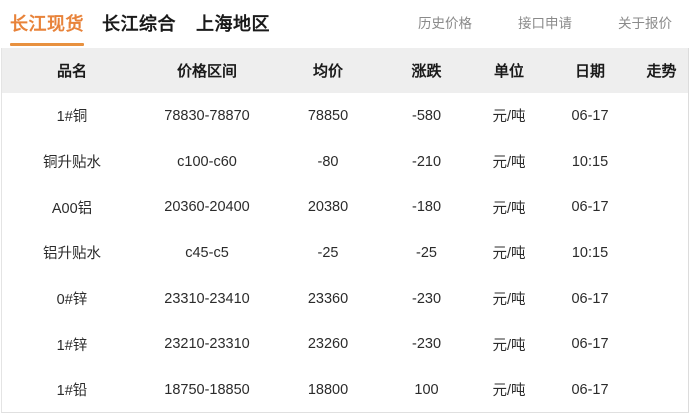 The height and width of the screenshot is (413, 690). I want to click on table-header-row: 品名 价格区间 均价 涨跌 单位 日期 走势, so click(345, 70).